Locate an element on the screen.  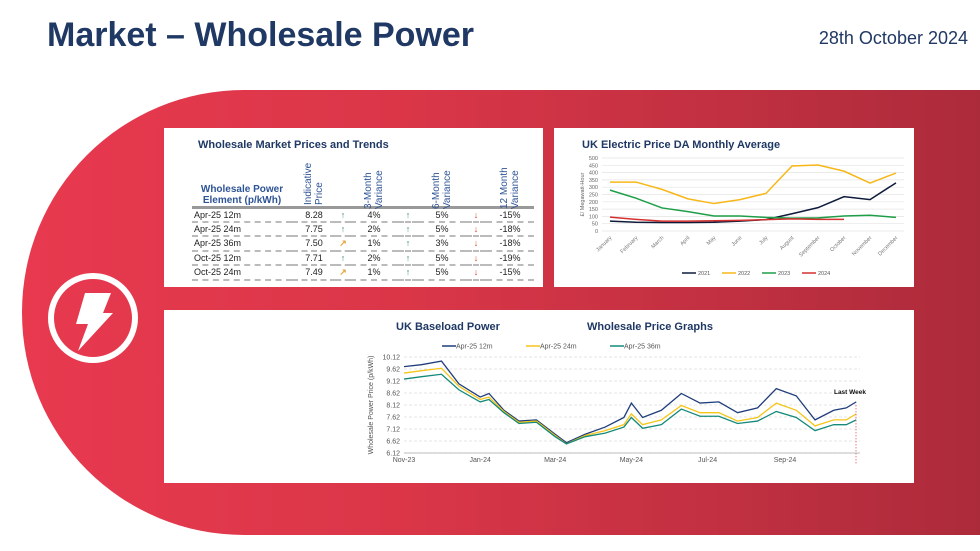
x-tick-label: June is located at coordinates (737, 241).